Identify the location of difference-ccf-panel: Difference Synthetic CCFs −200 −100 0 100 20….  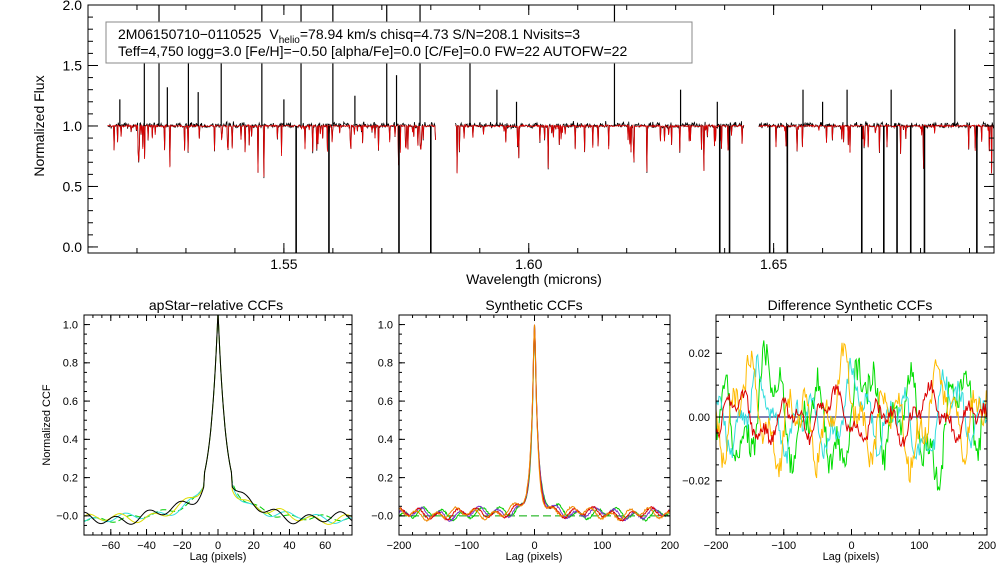
(839, 430).